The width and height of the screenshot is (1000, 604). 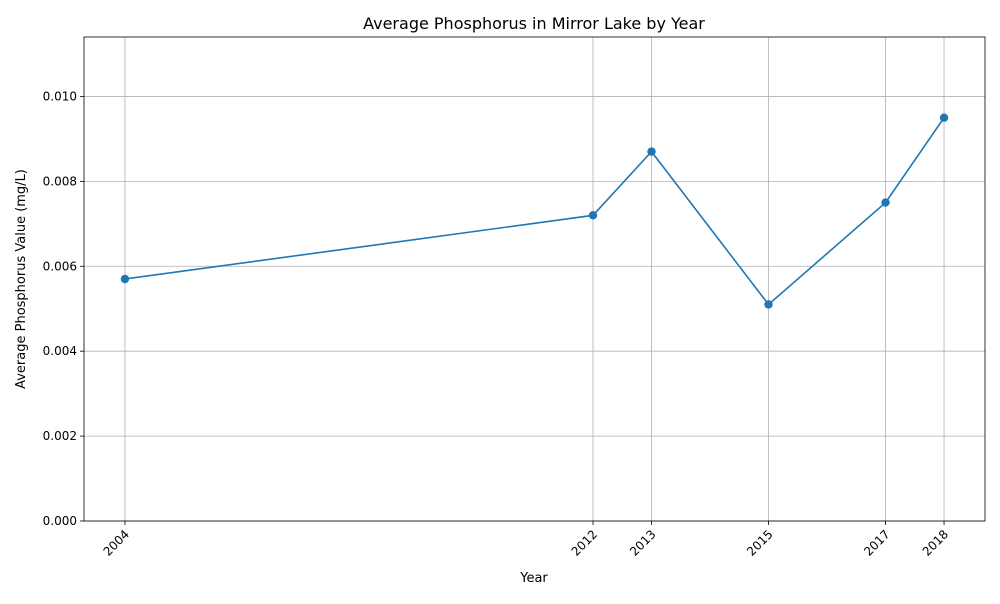 What do you see at coordinates (935, 542) in the screenshot?
I see `x-tick-label: 2018` at bounding box center [935, 542].